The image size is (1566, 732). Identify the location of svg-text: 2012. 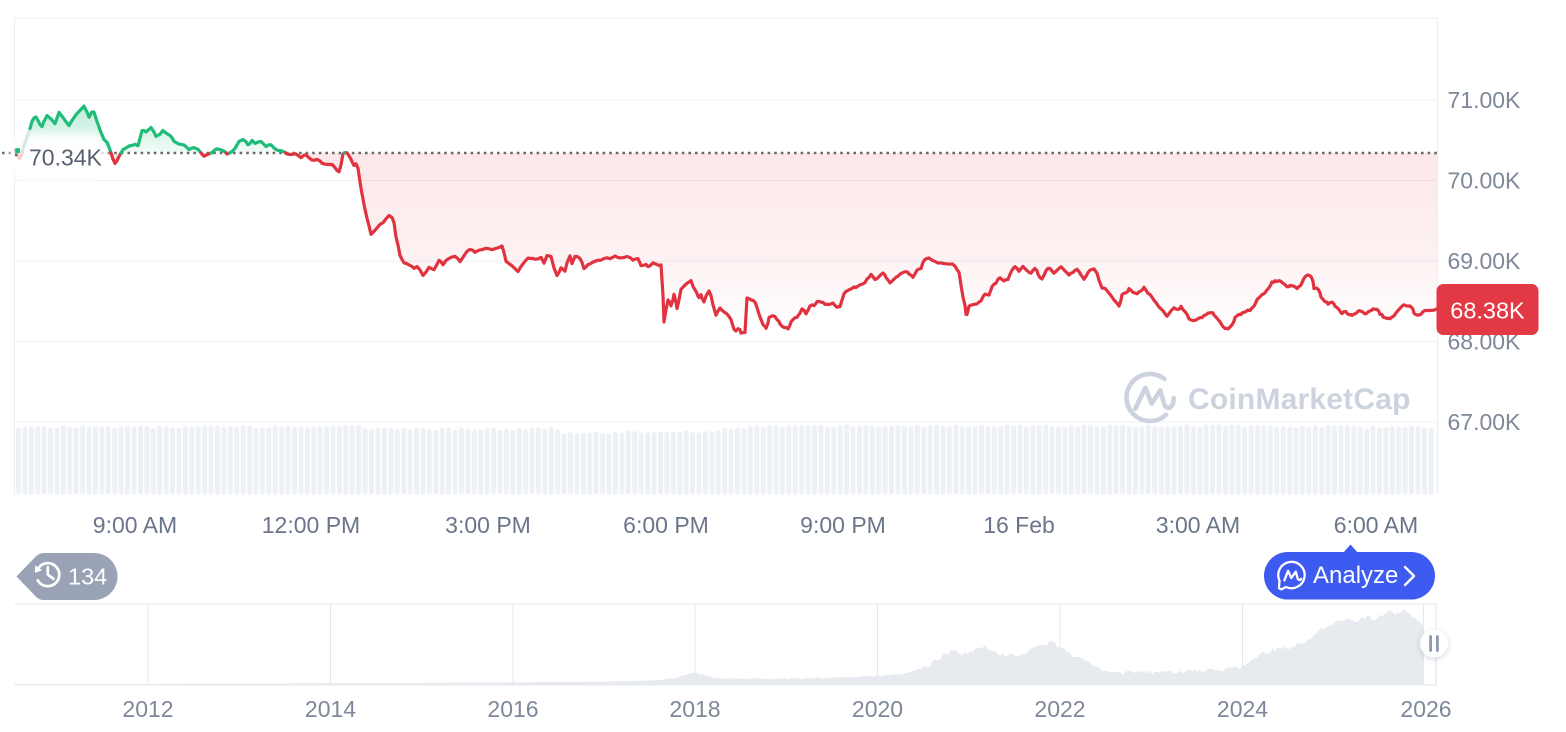
(147, 709).